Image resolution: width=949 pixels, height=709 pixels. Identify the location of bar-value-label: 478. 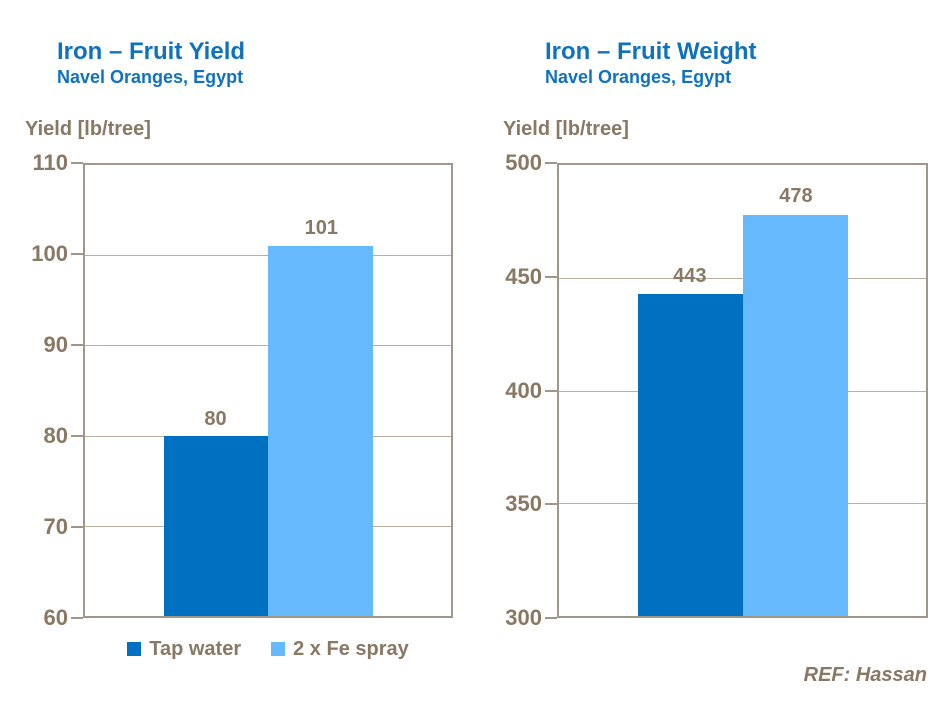
(796, 196).